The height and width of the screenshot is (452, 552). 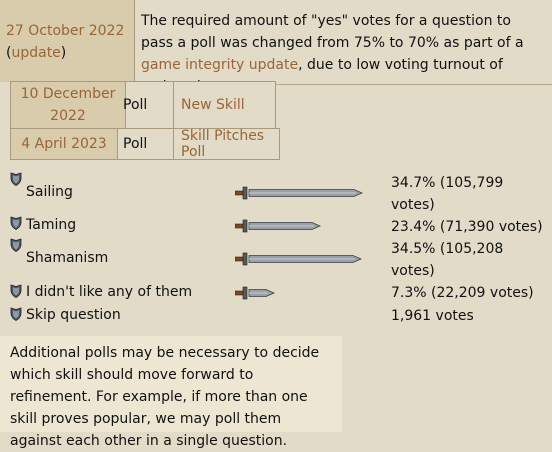 I want to click on poll-option-result: 23.4% (71,390 votes), so click(x=467, y=227).